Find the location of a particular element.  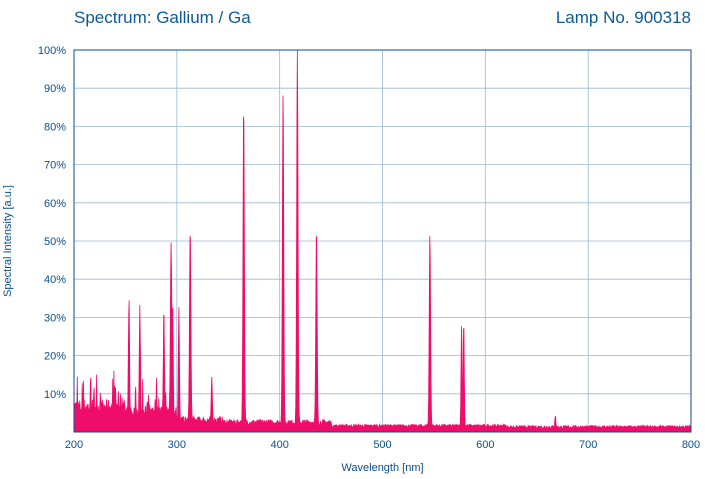

x-tick-label: 200 is located at coordinates (74, 445).